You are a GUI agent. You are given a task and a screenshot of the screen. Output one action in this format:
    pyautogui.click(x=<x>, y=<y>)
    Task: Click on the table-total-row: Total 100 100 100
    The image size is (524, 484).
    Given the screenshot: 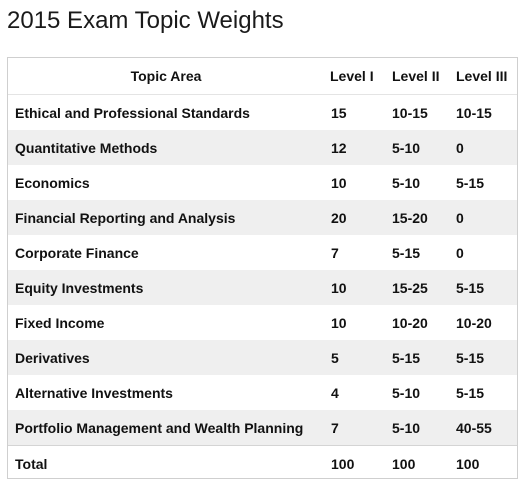 What is the action you would take?
    pyautogui.click(x=262, y=463)
    